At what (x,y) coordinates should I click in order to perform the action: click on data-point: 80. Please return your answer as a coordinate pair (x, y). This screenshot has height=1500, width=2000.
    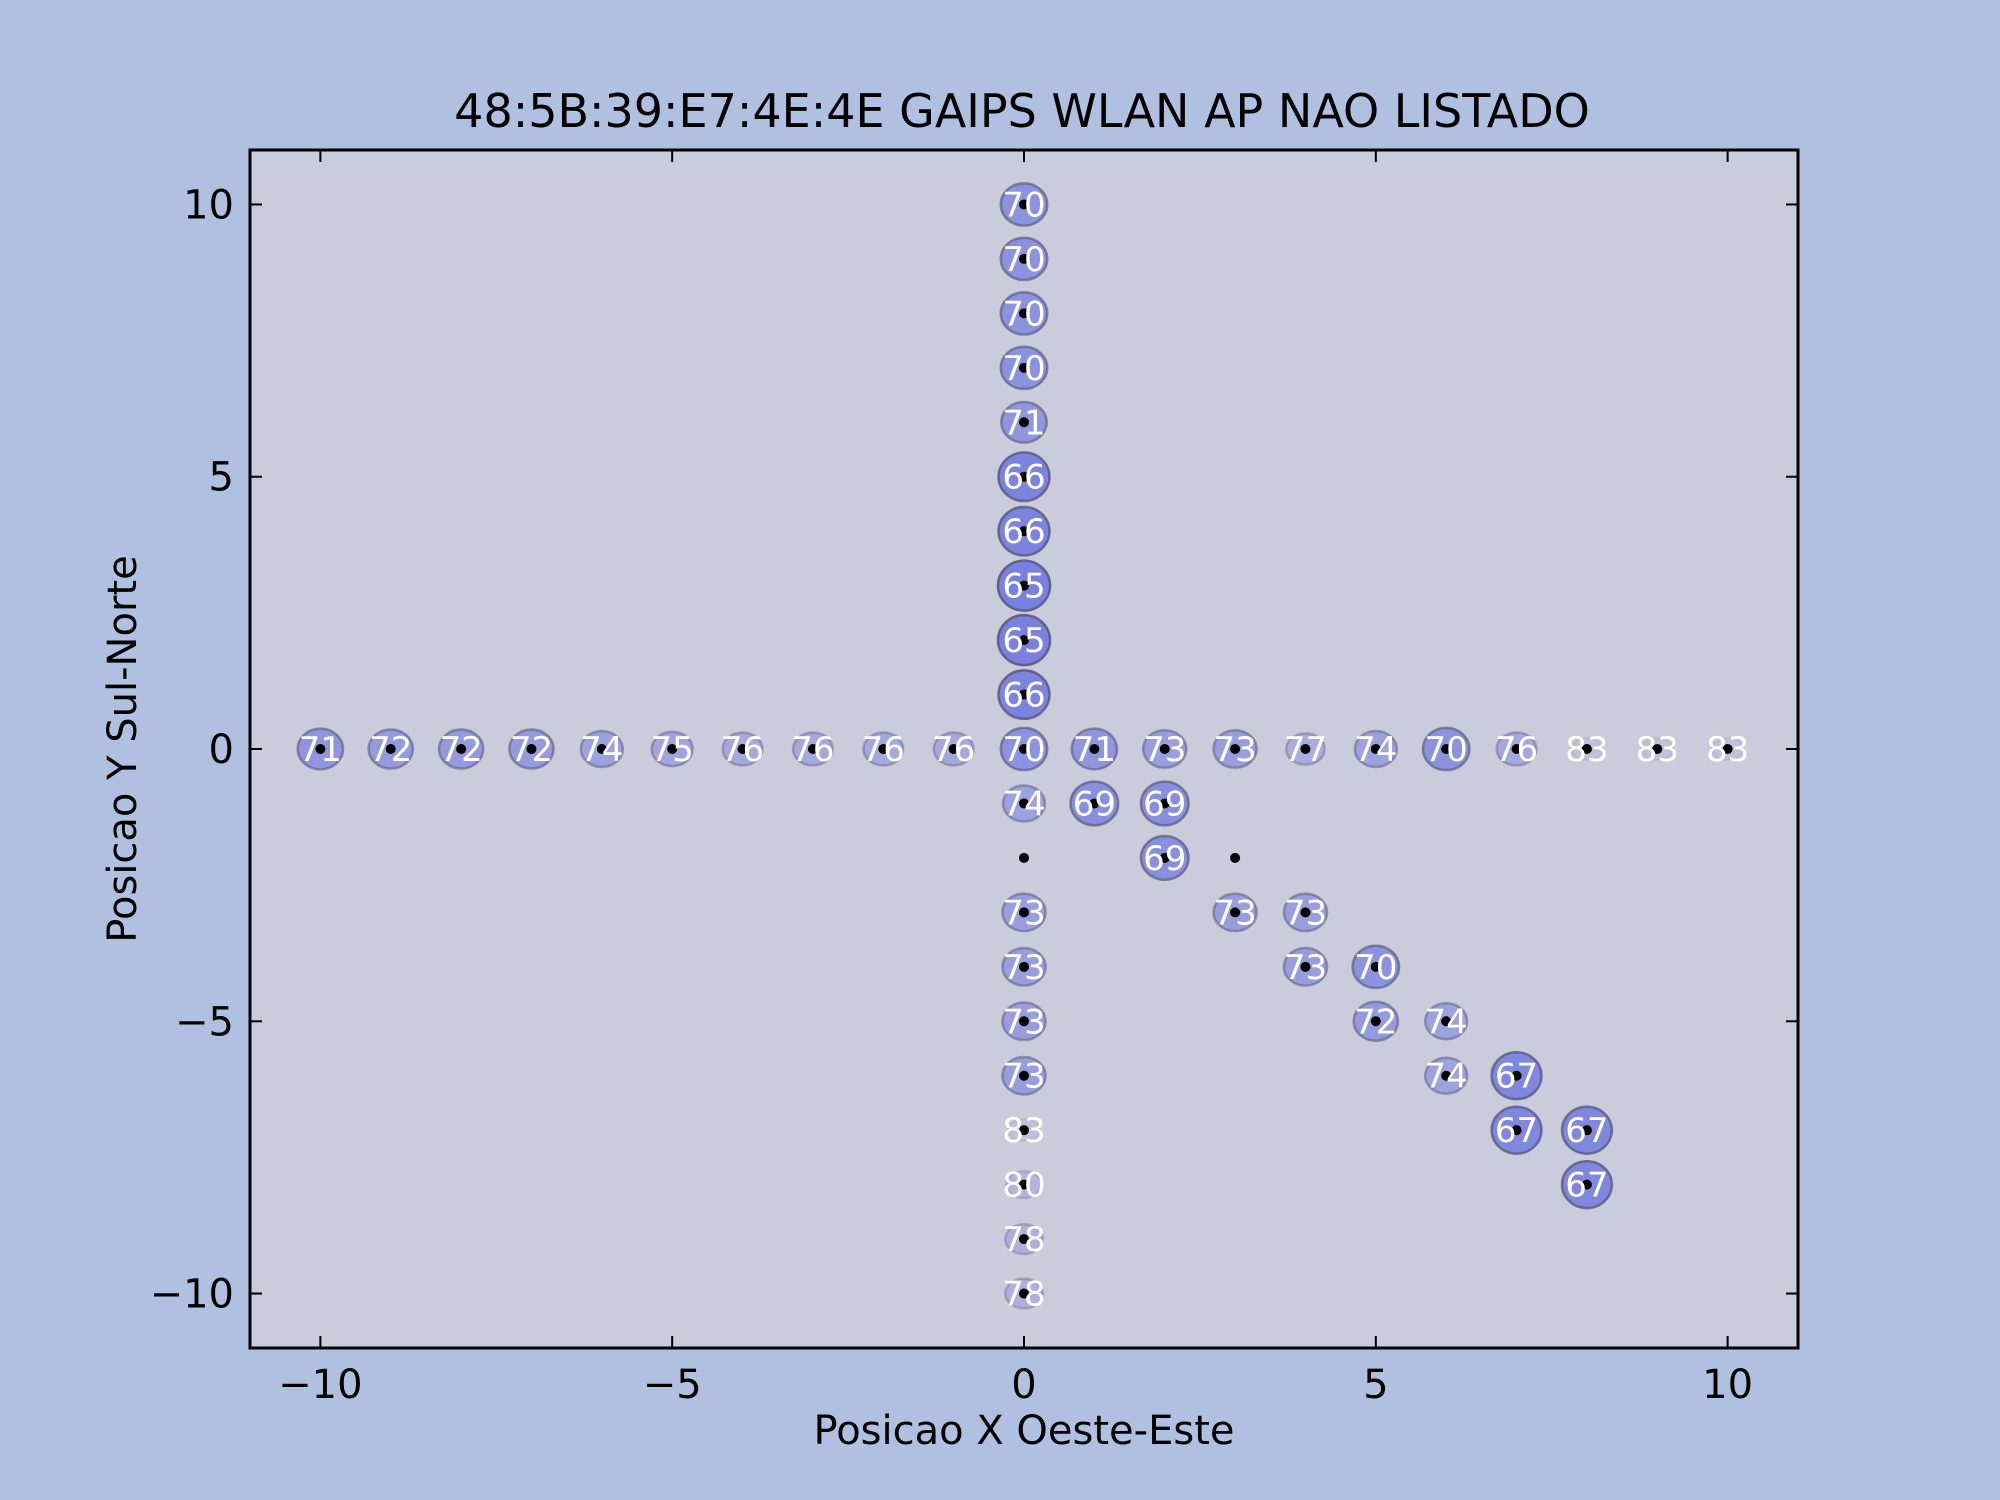
    Looking at the image, I should click on (1023, 1186).